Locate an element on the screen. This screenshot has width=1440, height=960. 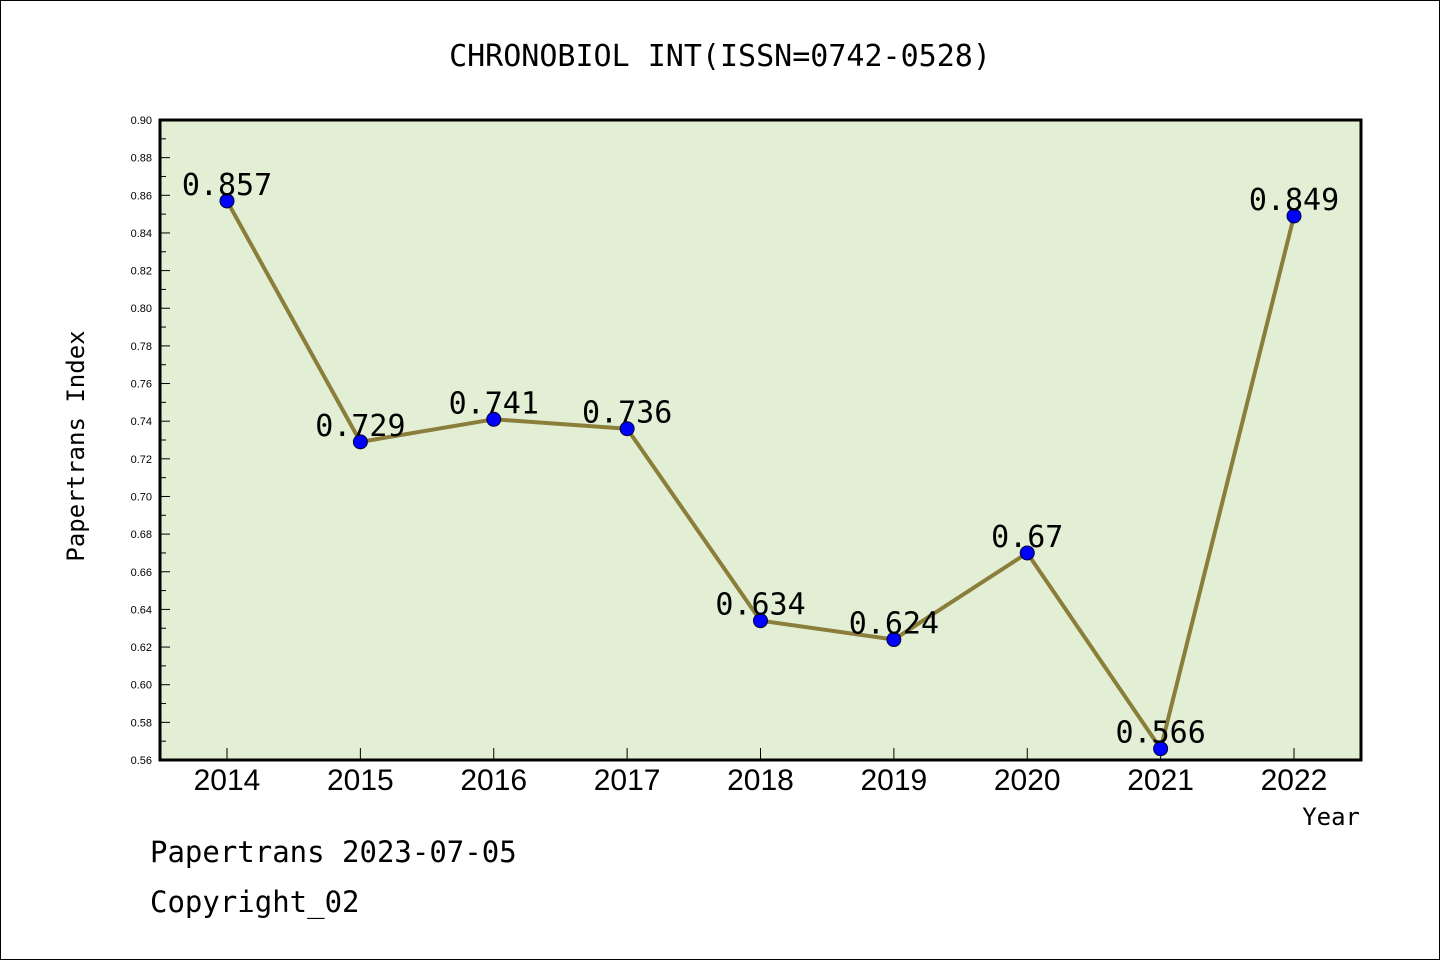
y-tick-label: 0.86 is located at coordinates (141, 196).